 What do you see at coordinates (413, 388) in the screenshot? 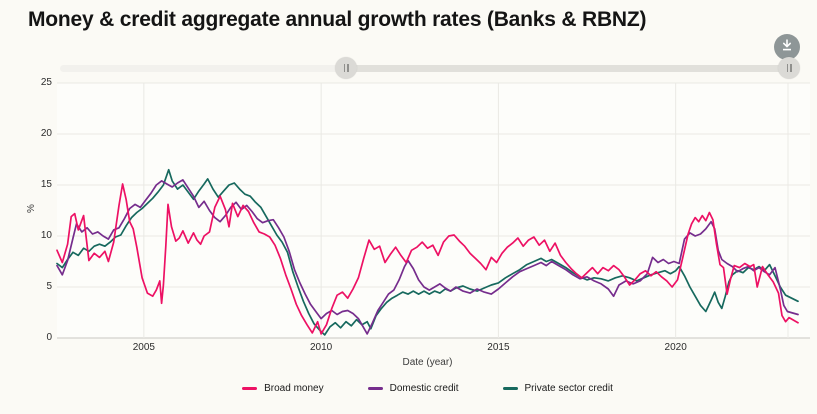
I see `legend-item-domestic-credit: Domestic credit` at bounding box center [413, 388].